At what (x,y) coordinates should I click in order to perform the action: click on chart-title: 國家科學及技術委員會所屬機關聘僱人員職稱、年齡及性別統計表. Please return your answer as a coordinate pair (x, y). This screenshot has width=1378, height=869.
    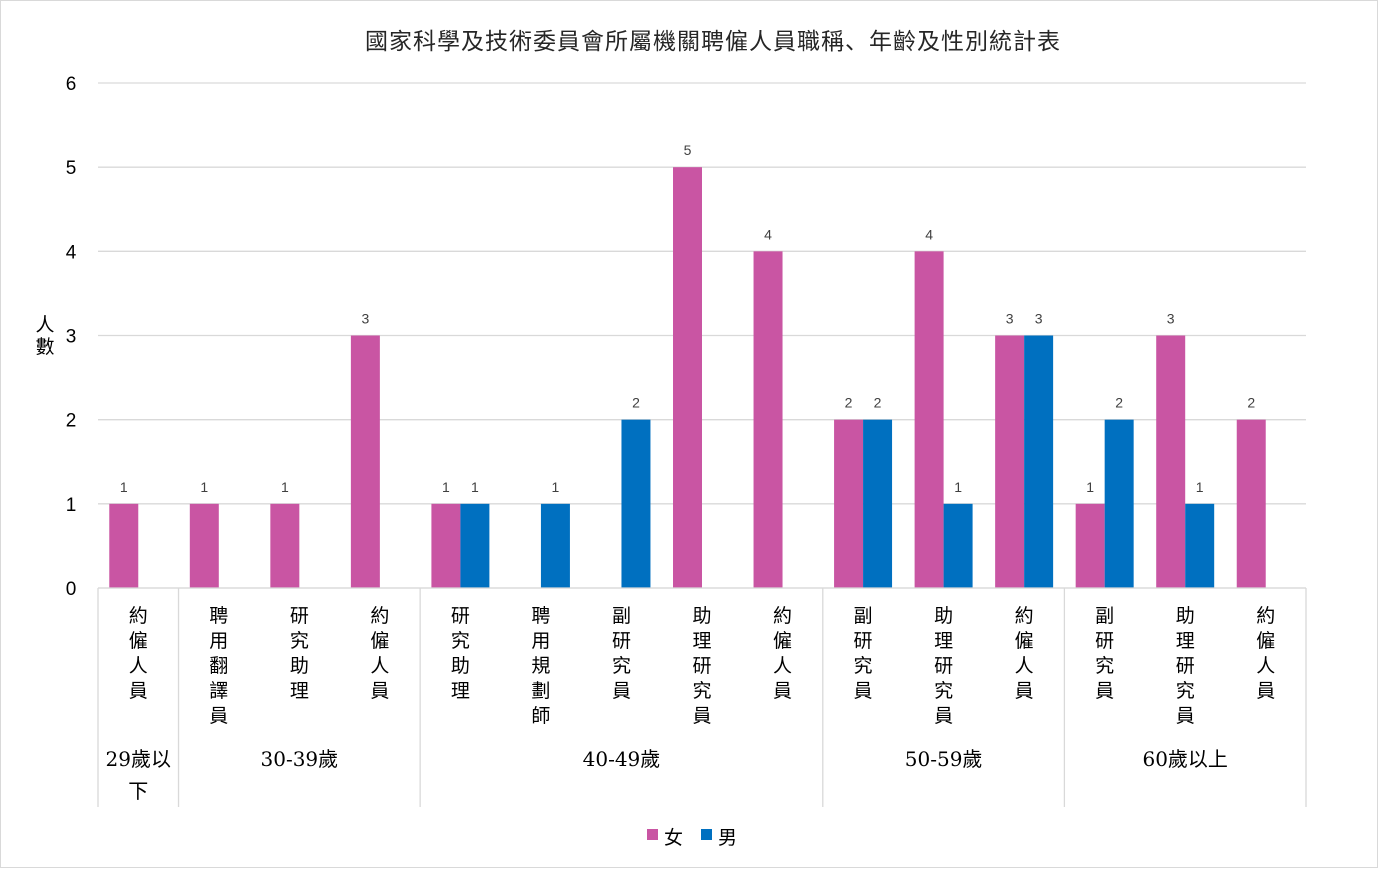
    Looking at the image, I should click on (713, 42).